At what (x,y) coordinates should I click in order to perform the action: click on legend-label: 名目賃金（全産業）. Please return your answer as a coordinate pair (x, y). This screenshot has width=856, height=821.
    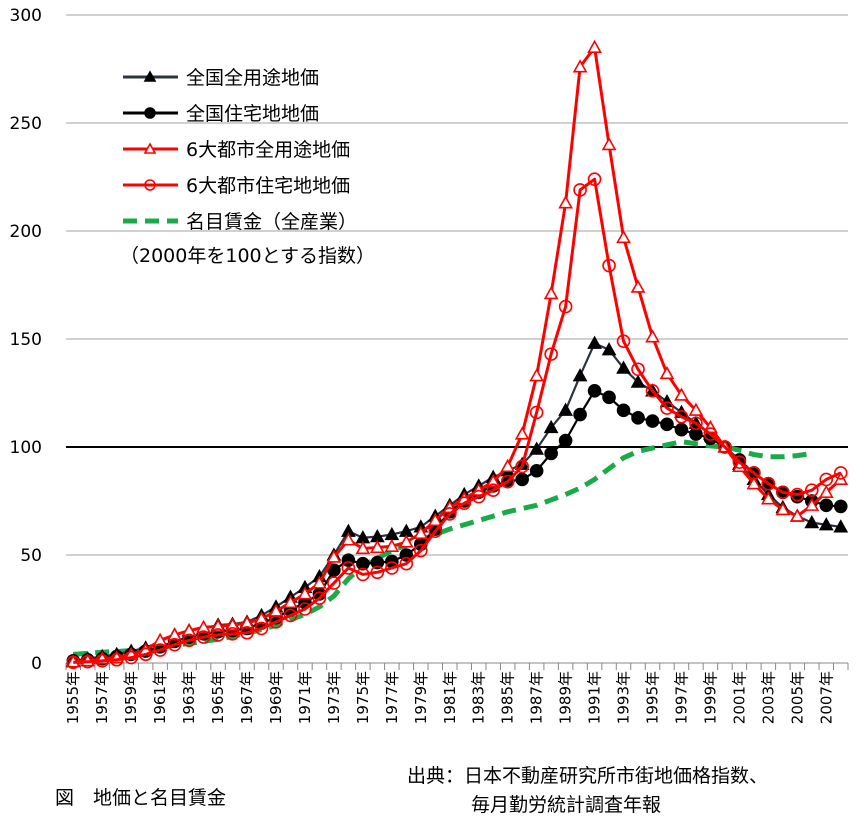
    Looking at the image, I should click on (271, 222).